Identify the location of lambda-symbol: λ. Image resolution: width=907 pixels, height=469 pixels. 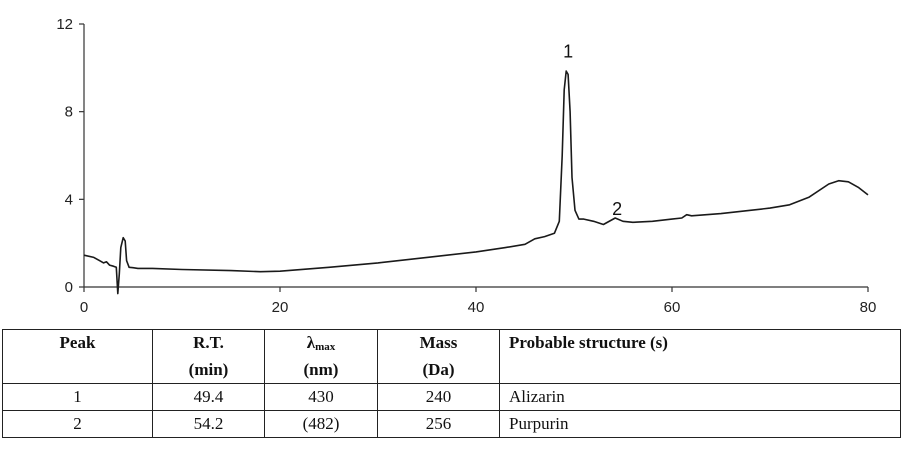
(311, 343).